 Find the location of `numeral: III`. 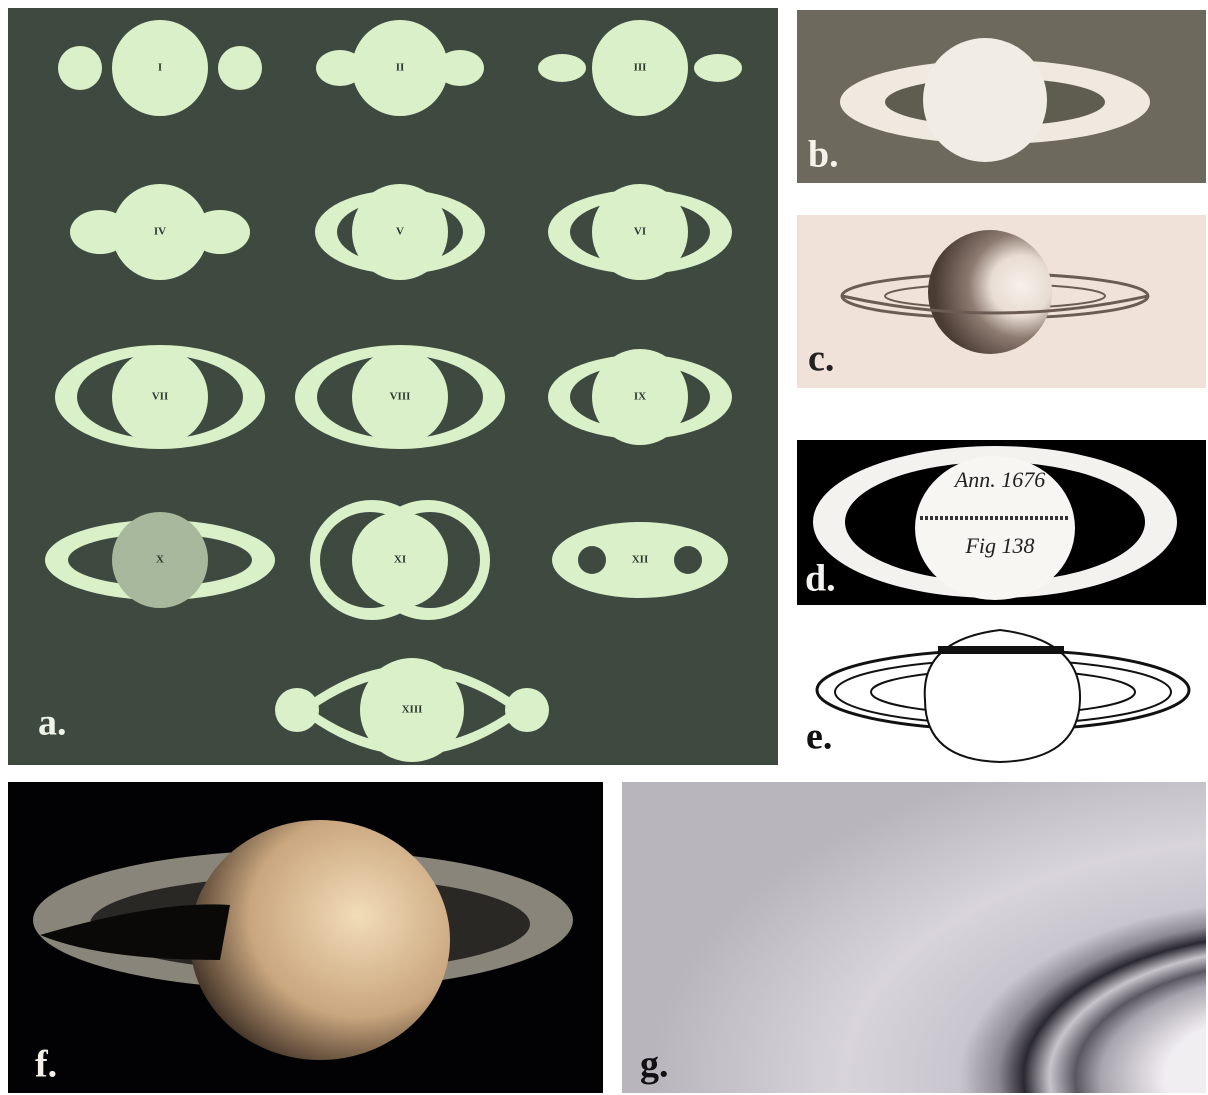

numeral: III is located at coordinates (640, 68).